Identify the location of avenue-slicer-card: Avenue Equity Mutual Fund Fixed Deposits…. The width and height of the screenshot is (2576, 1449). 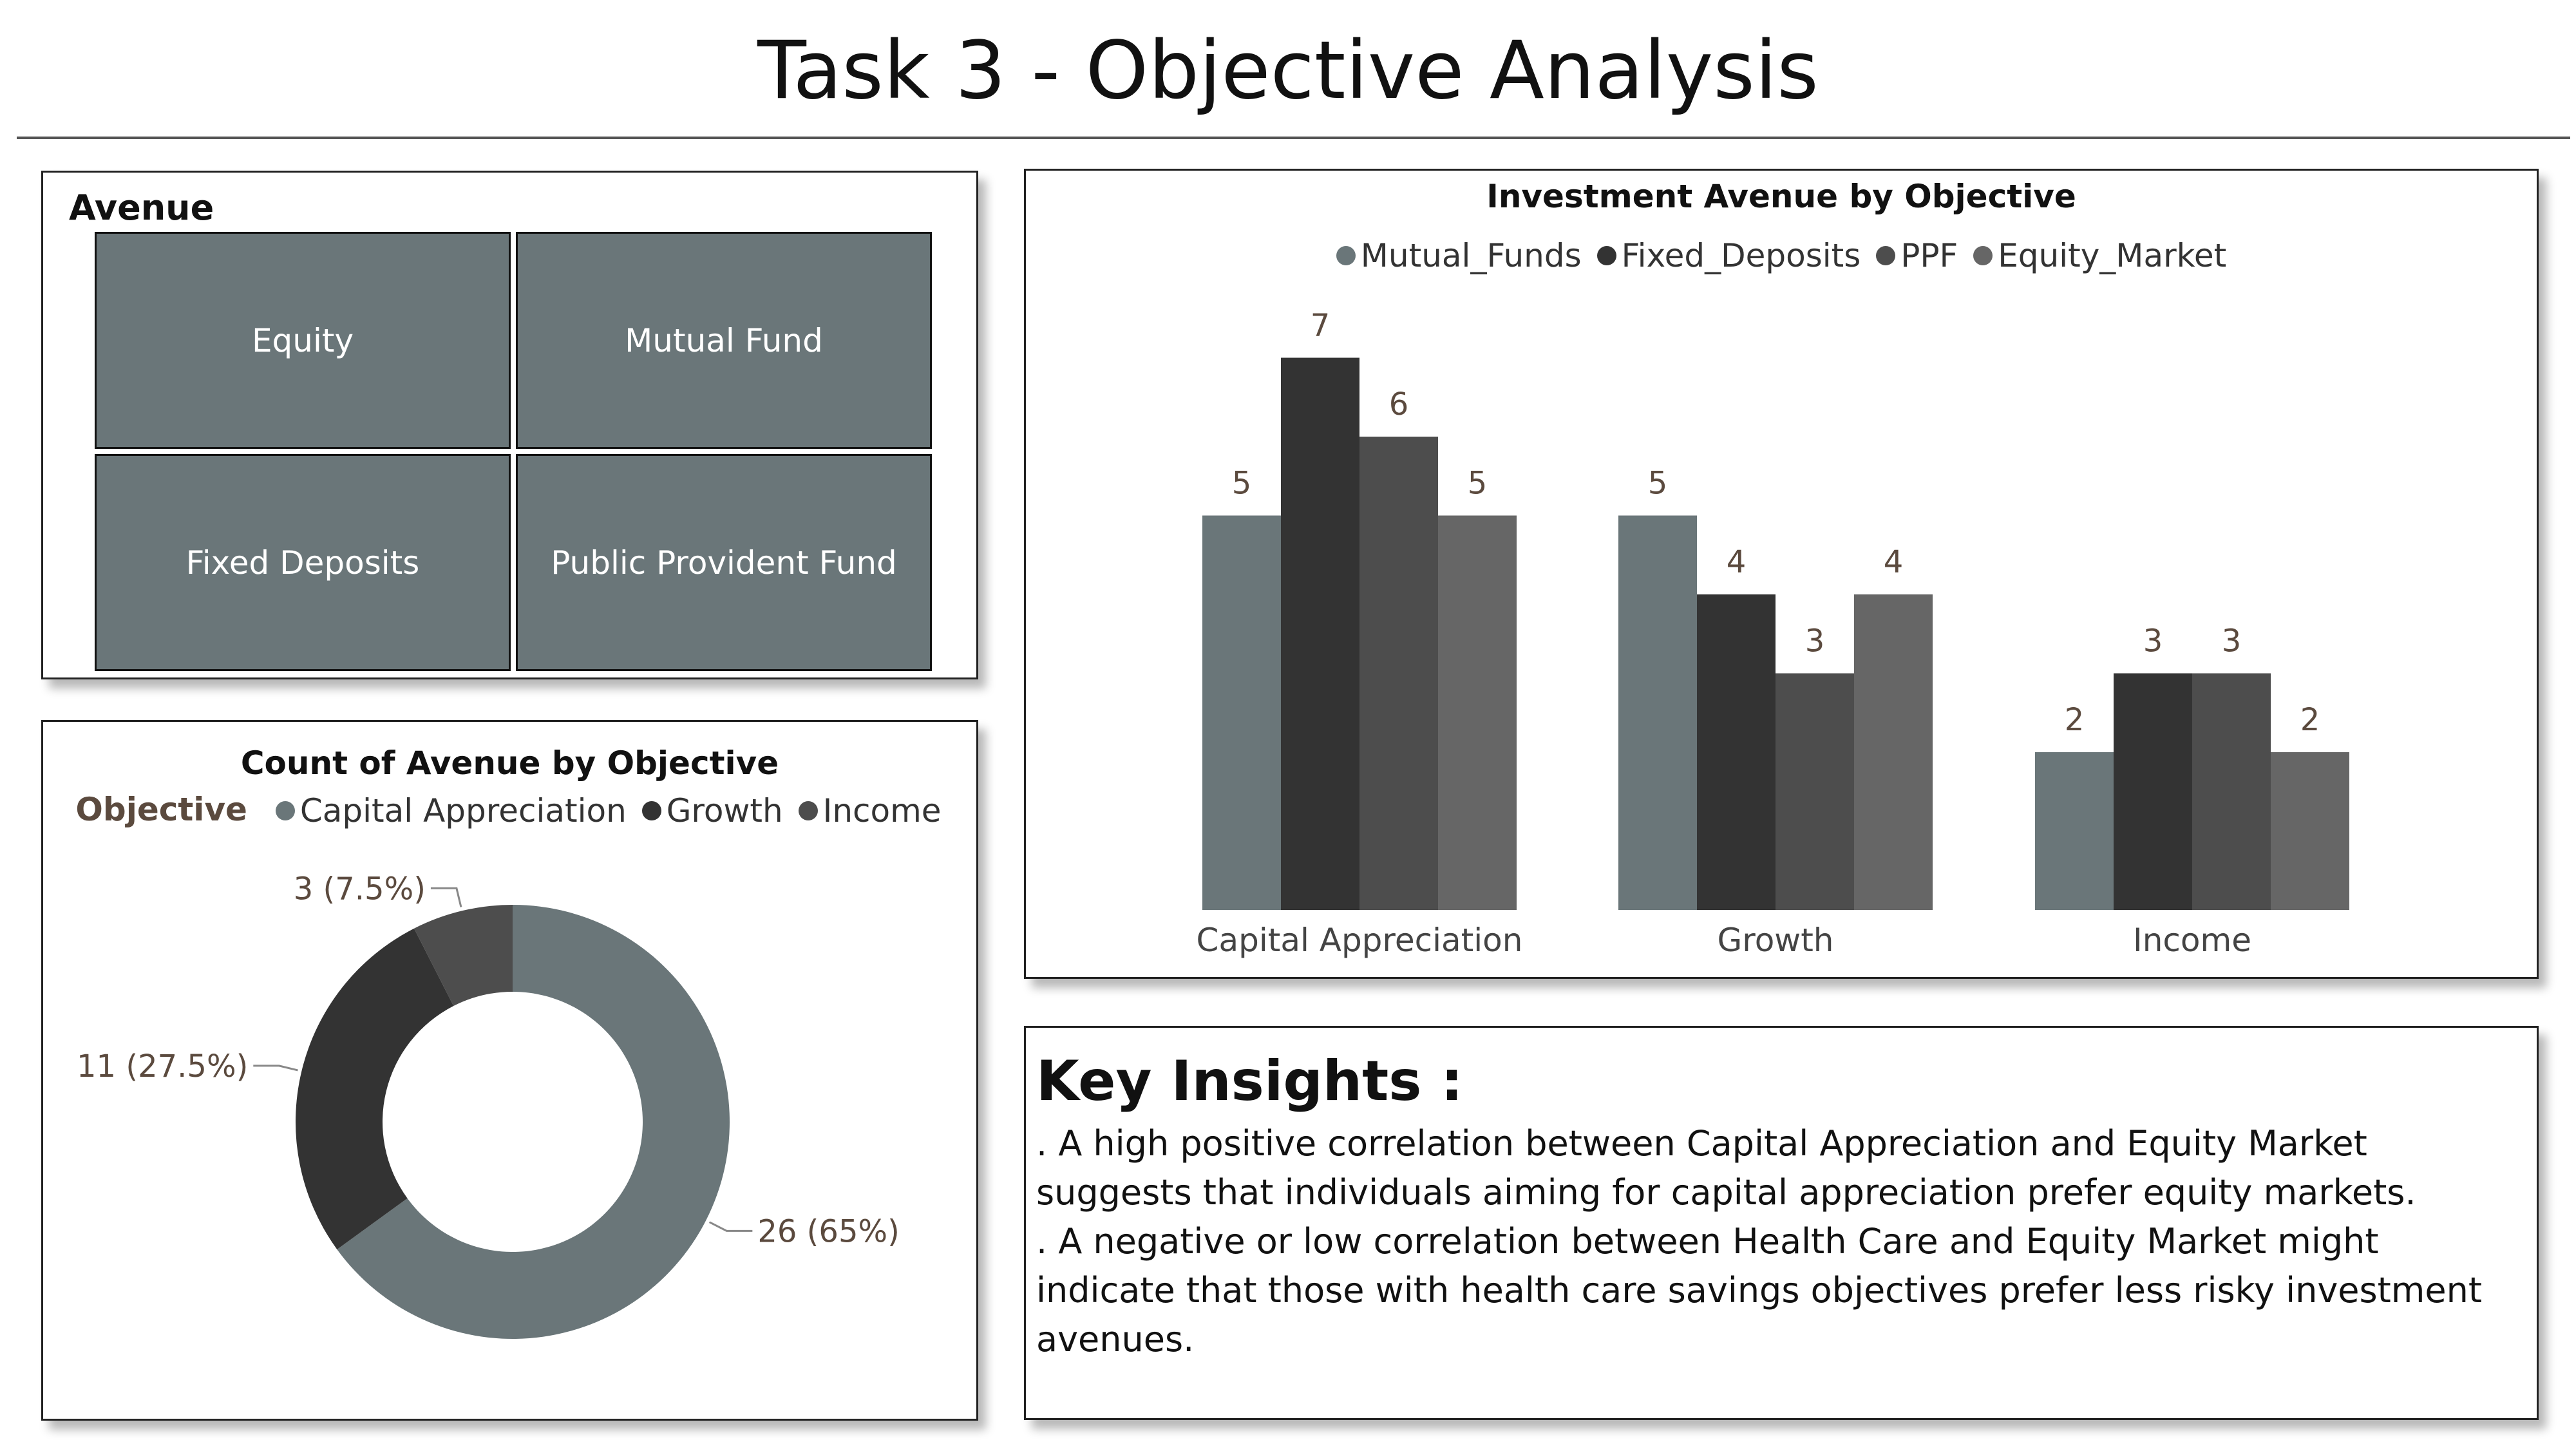
(510, 425).